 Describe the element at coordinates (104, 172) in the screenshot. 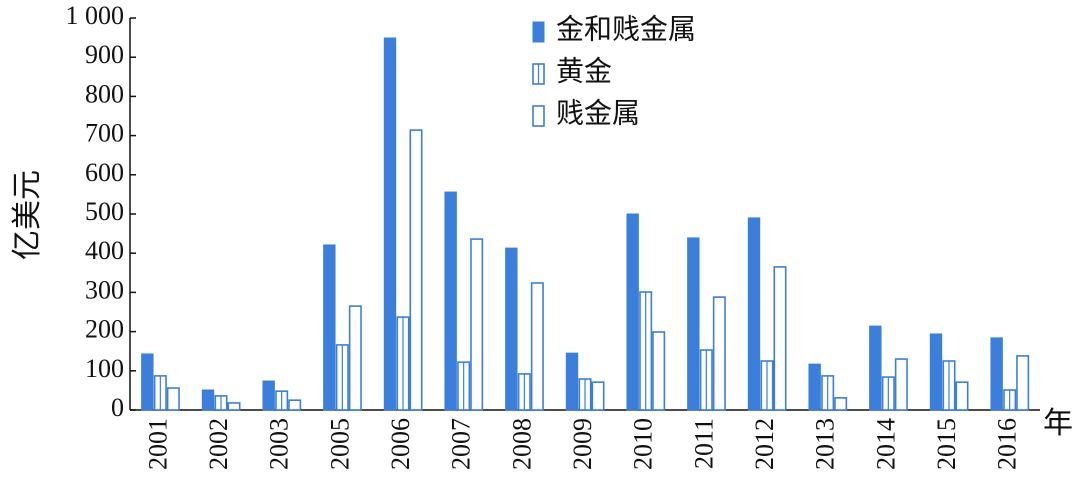

I see `y-tick-label: 600` at that location.